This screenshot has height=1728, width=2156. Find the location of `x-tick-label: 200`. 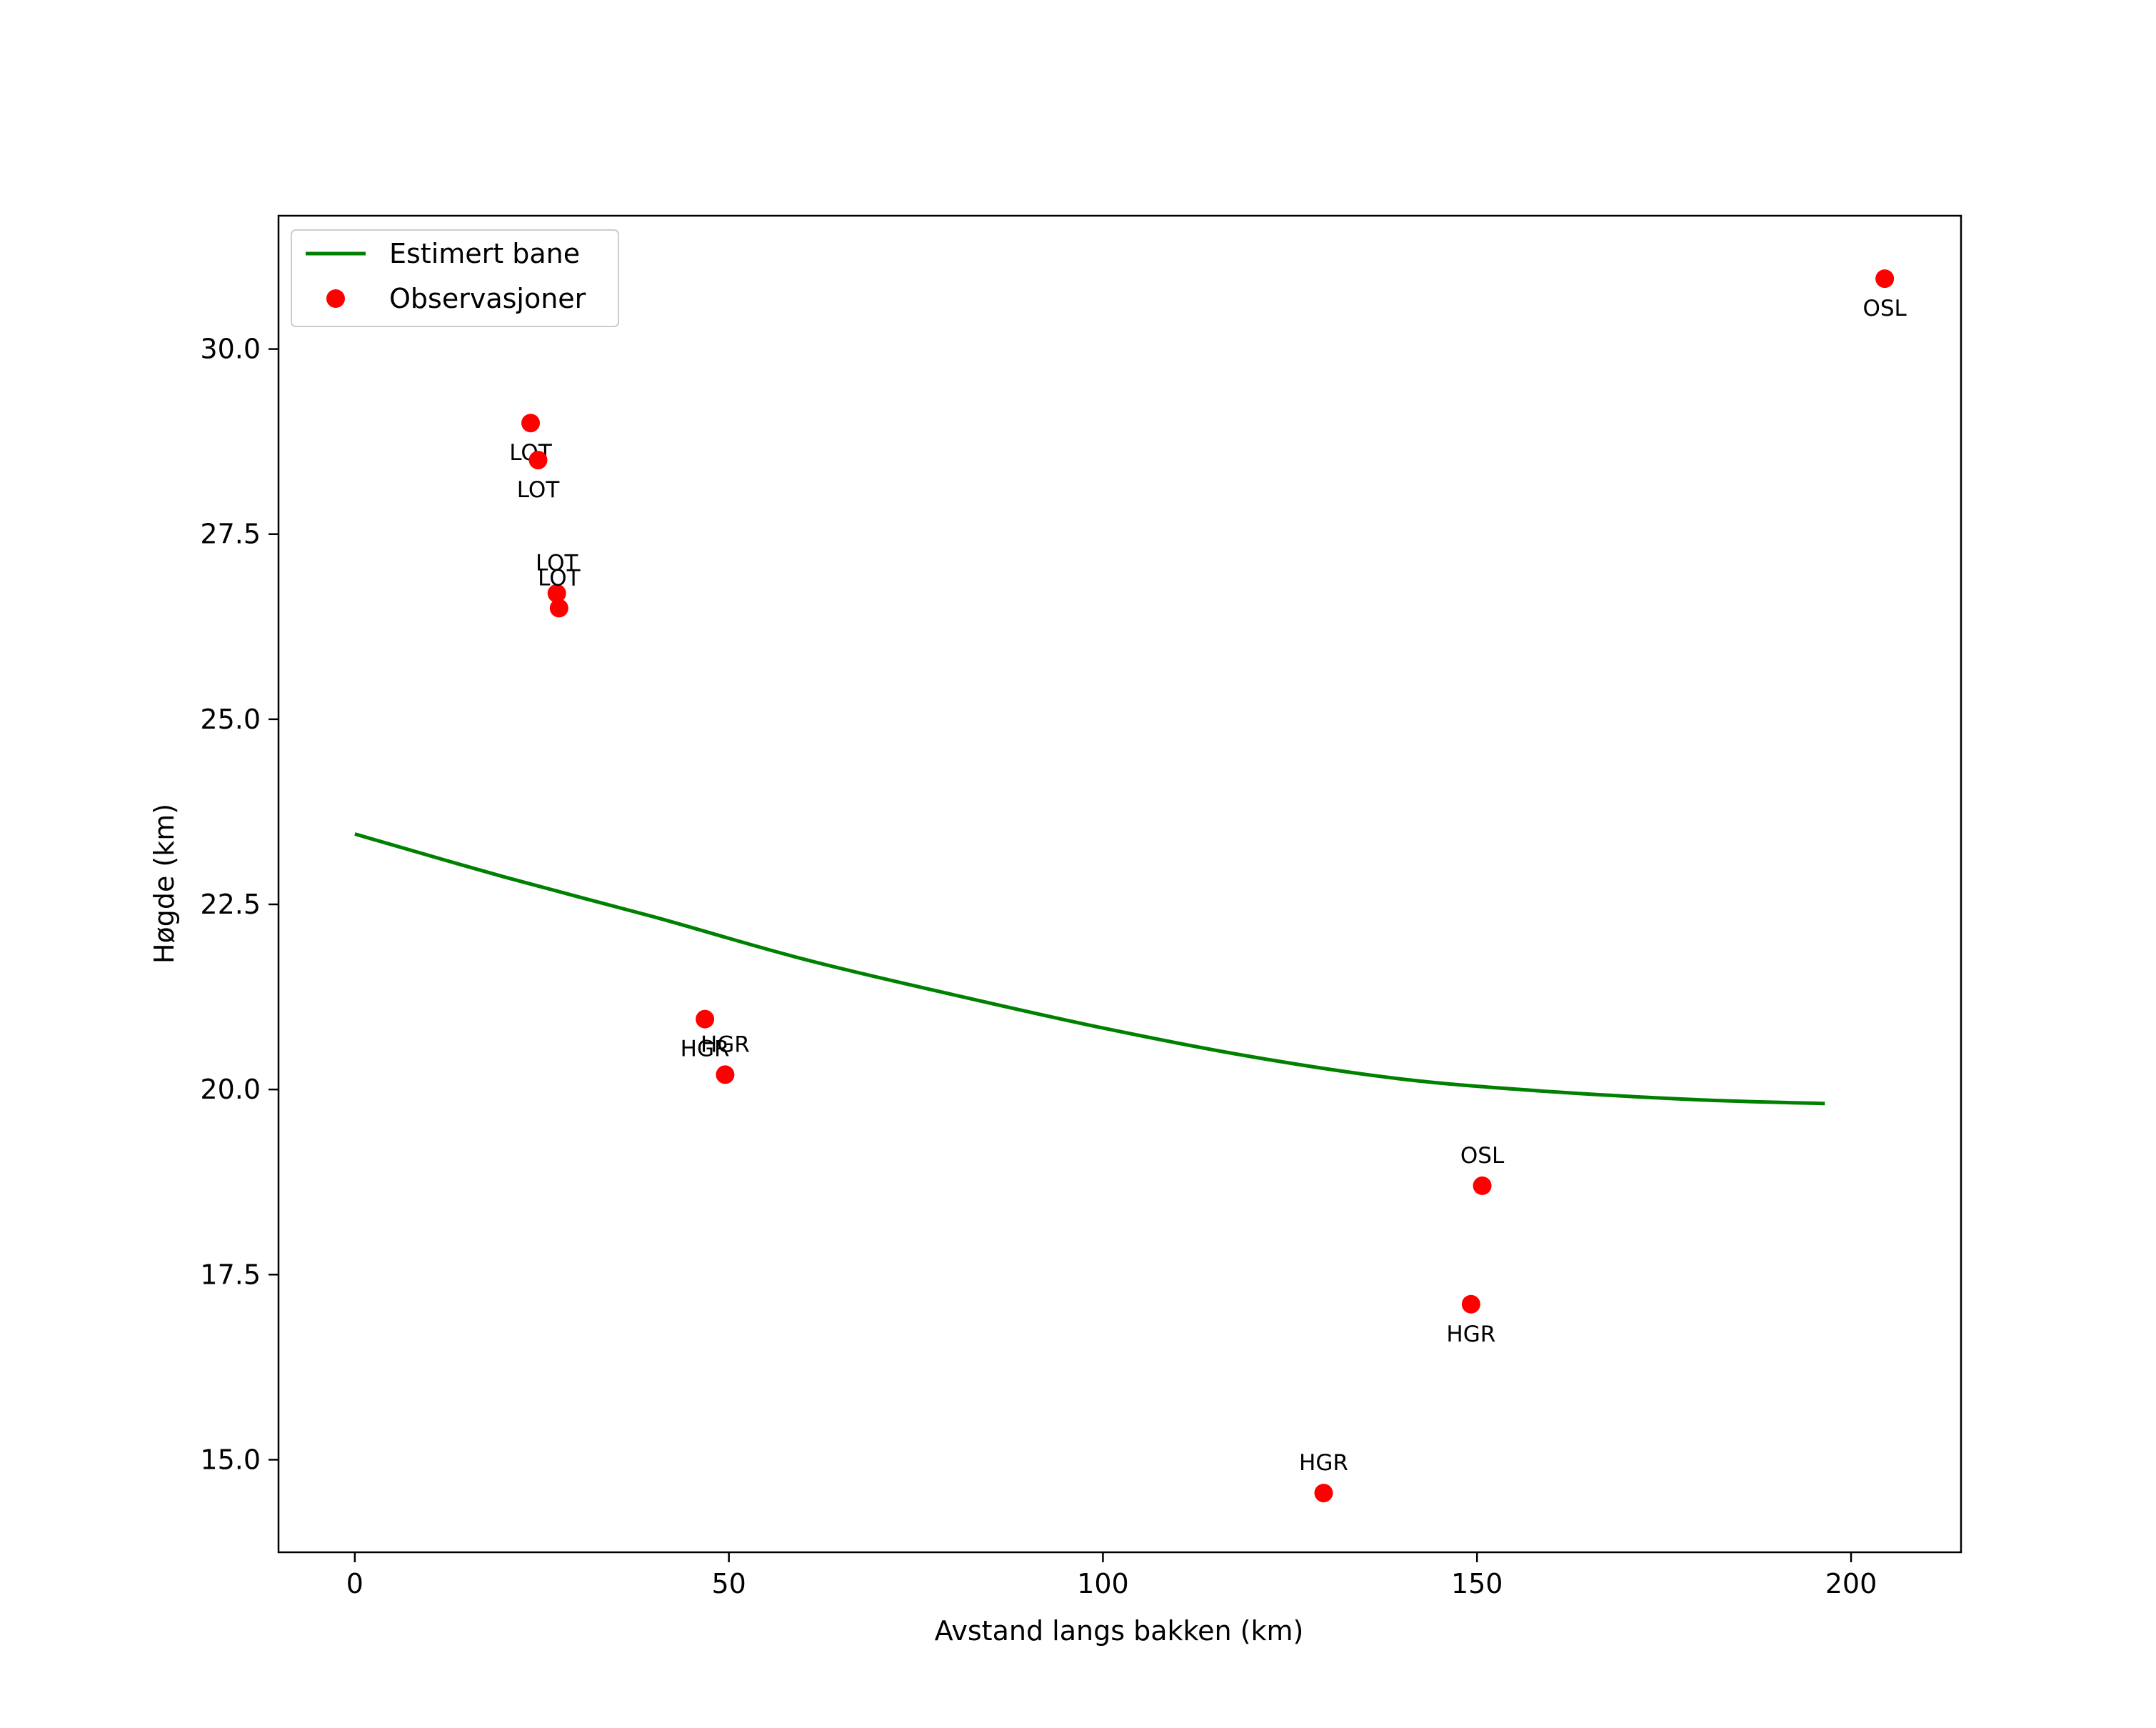

x-tick-label: 200 is located at coordinates (1851, 1583).